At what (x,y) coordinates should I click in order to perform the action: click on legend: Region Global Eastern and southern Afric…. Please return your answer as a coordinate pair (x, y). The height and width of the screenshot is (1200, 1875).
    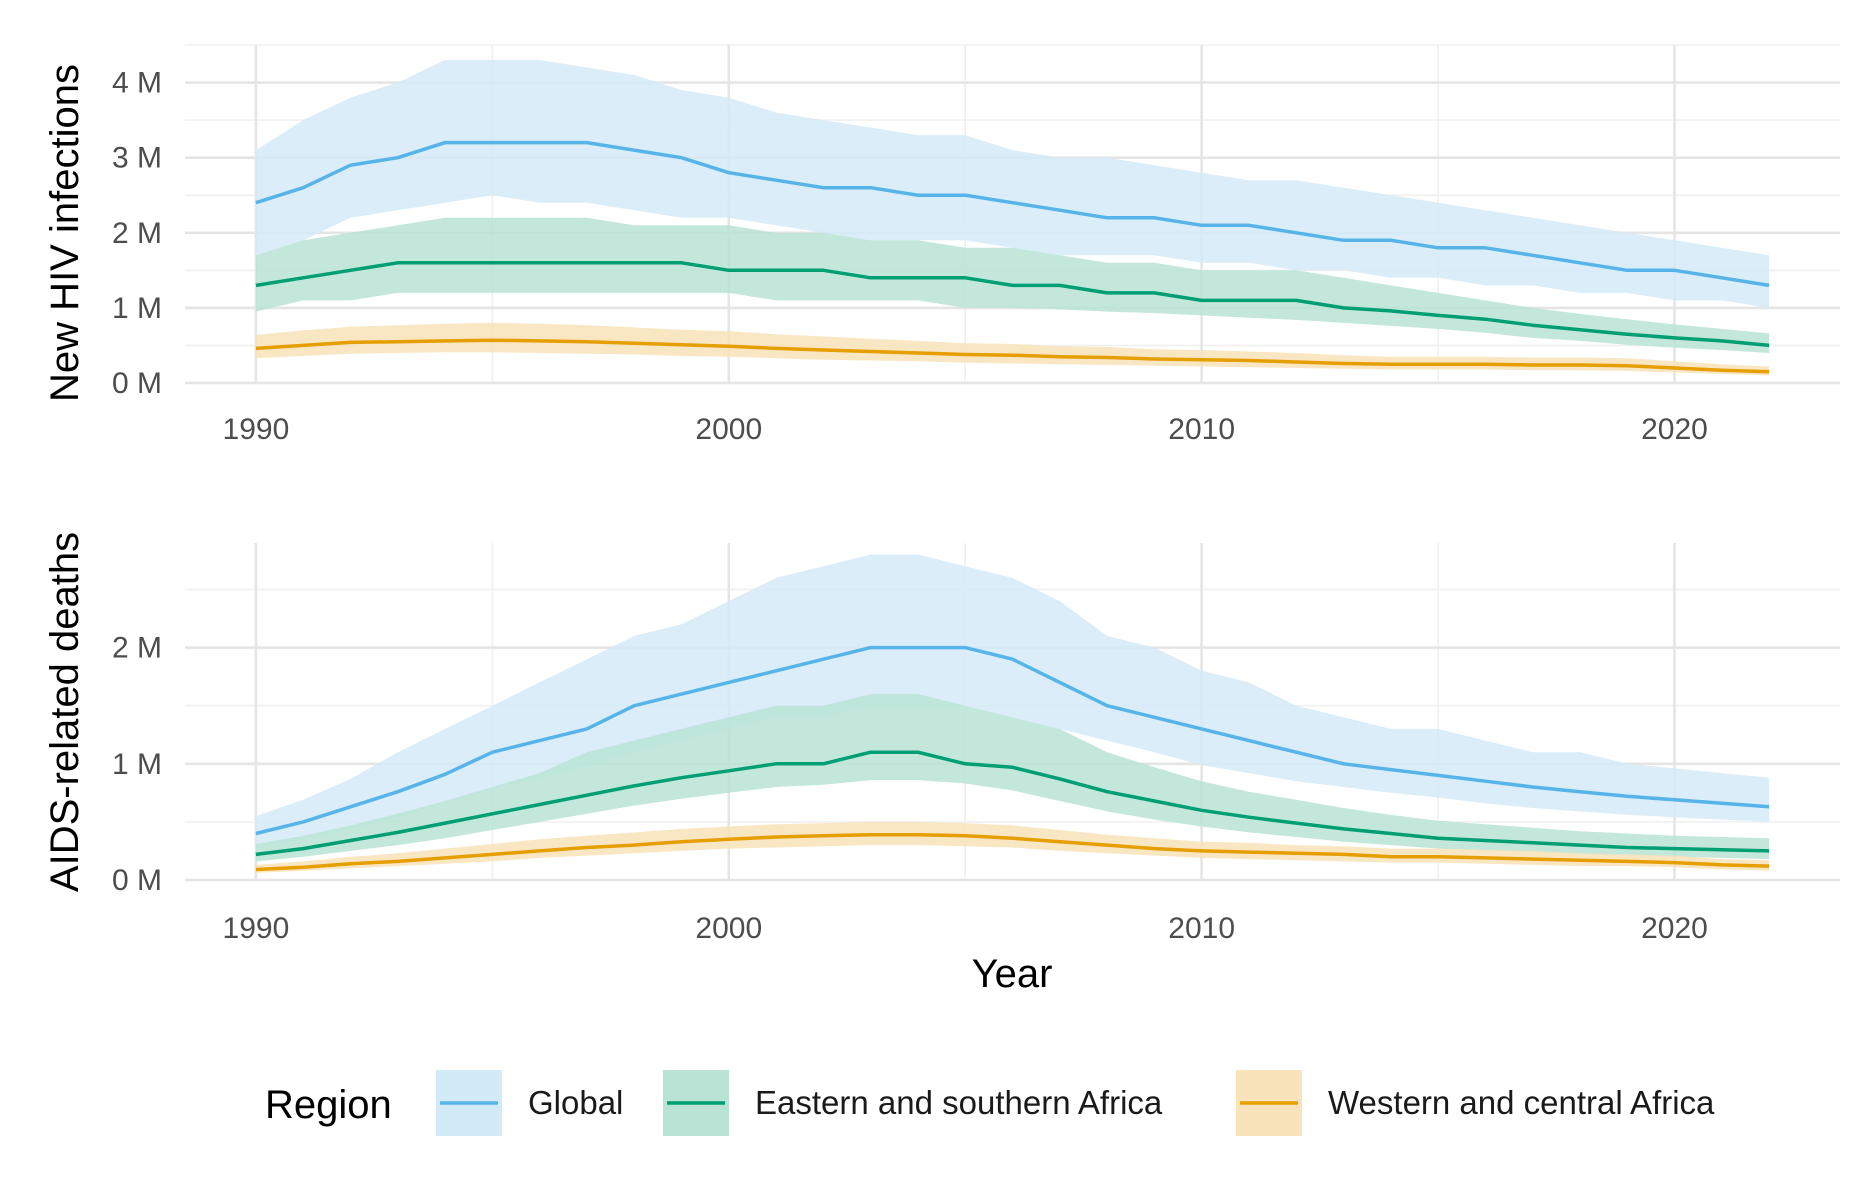
    Looking at the image, I should click on (990, 1103).